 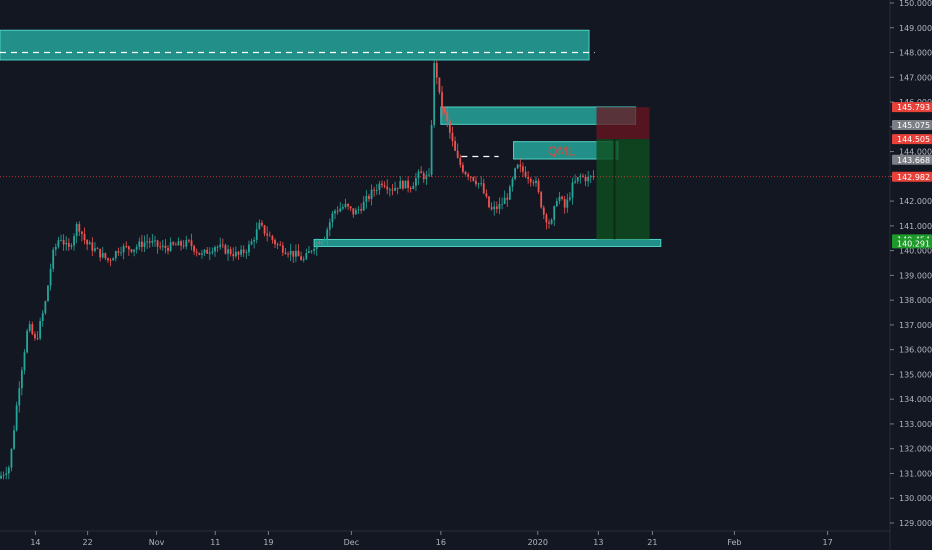 I want to click on price-badge-label: 143.668, so click(x=913, y=160).